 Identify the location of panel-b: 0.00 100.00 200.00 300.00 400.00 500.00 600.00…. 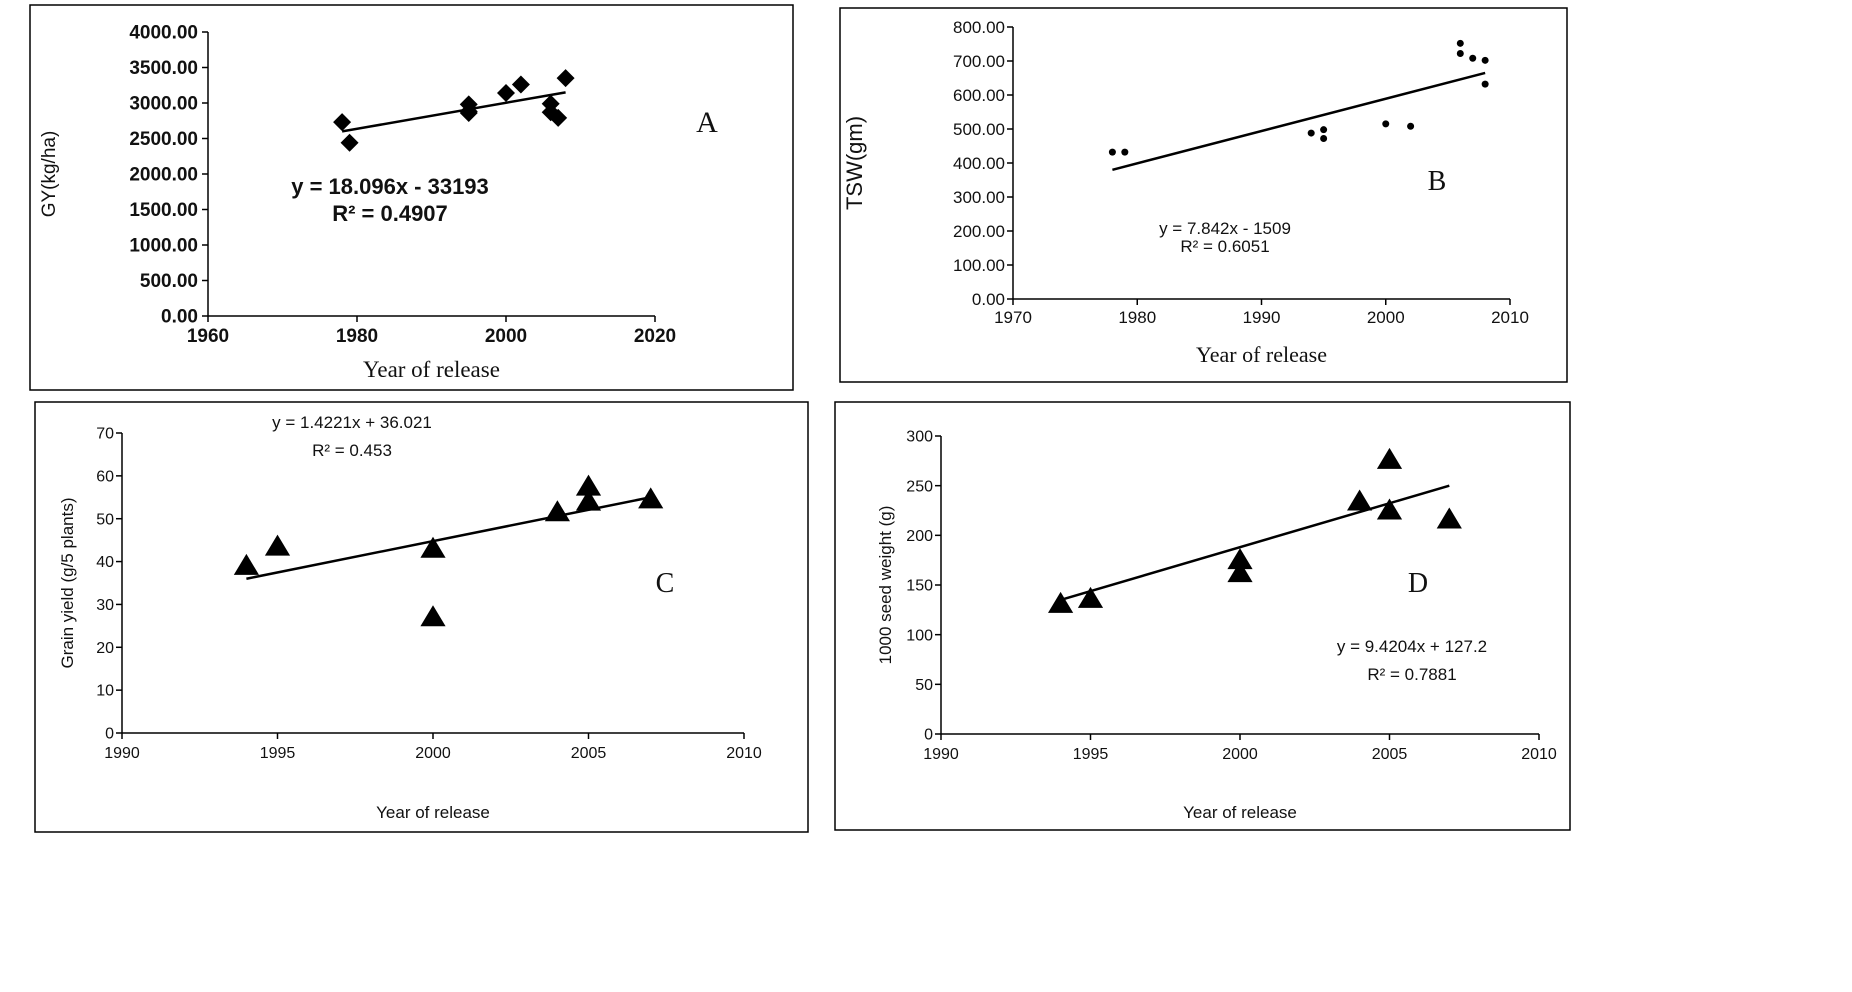
(1203, 195).